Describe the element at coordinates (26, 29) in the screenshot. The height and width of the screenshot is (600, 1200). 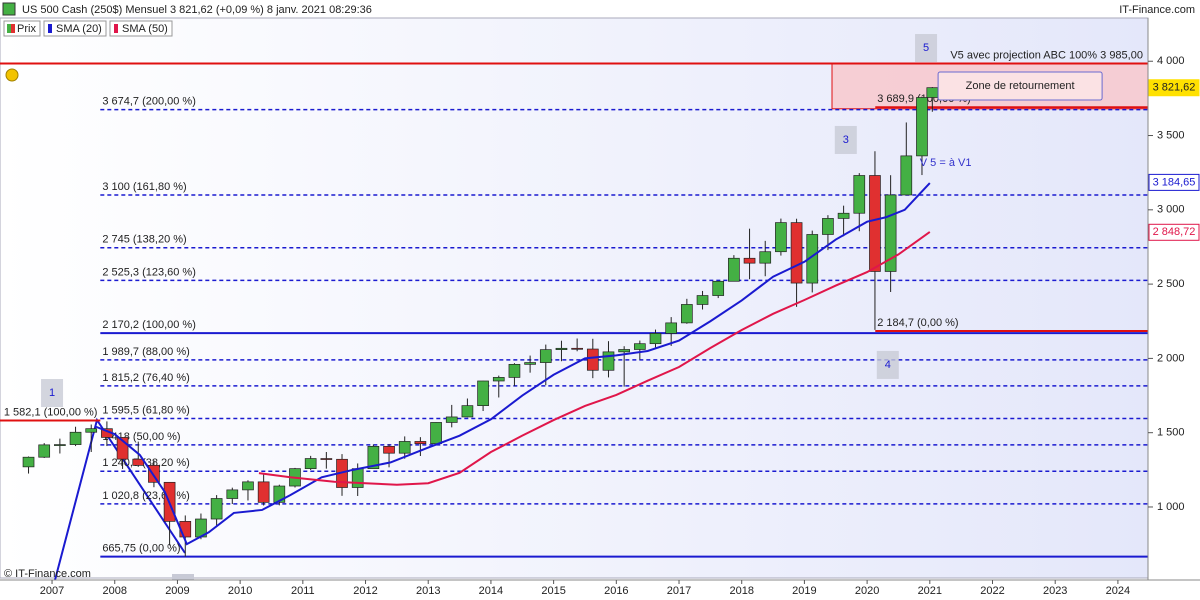
I see `legend-label: Prix` at that location.